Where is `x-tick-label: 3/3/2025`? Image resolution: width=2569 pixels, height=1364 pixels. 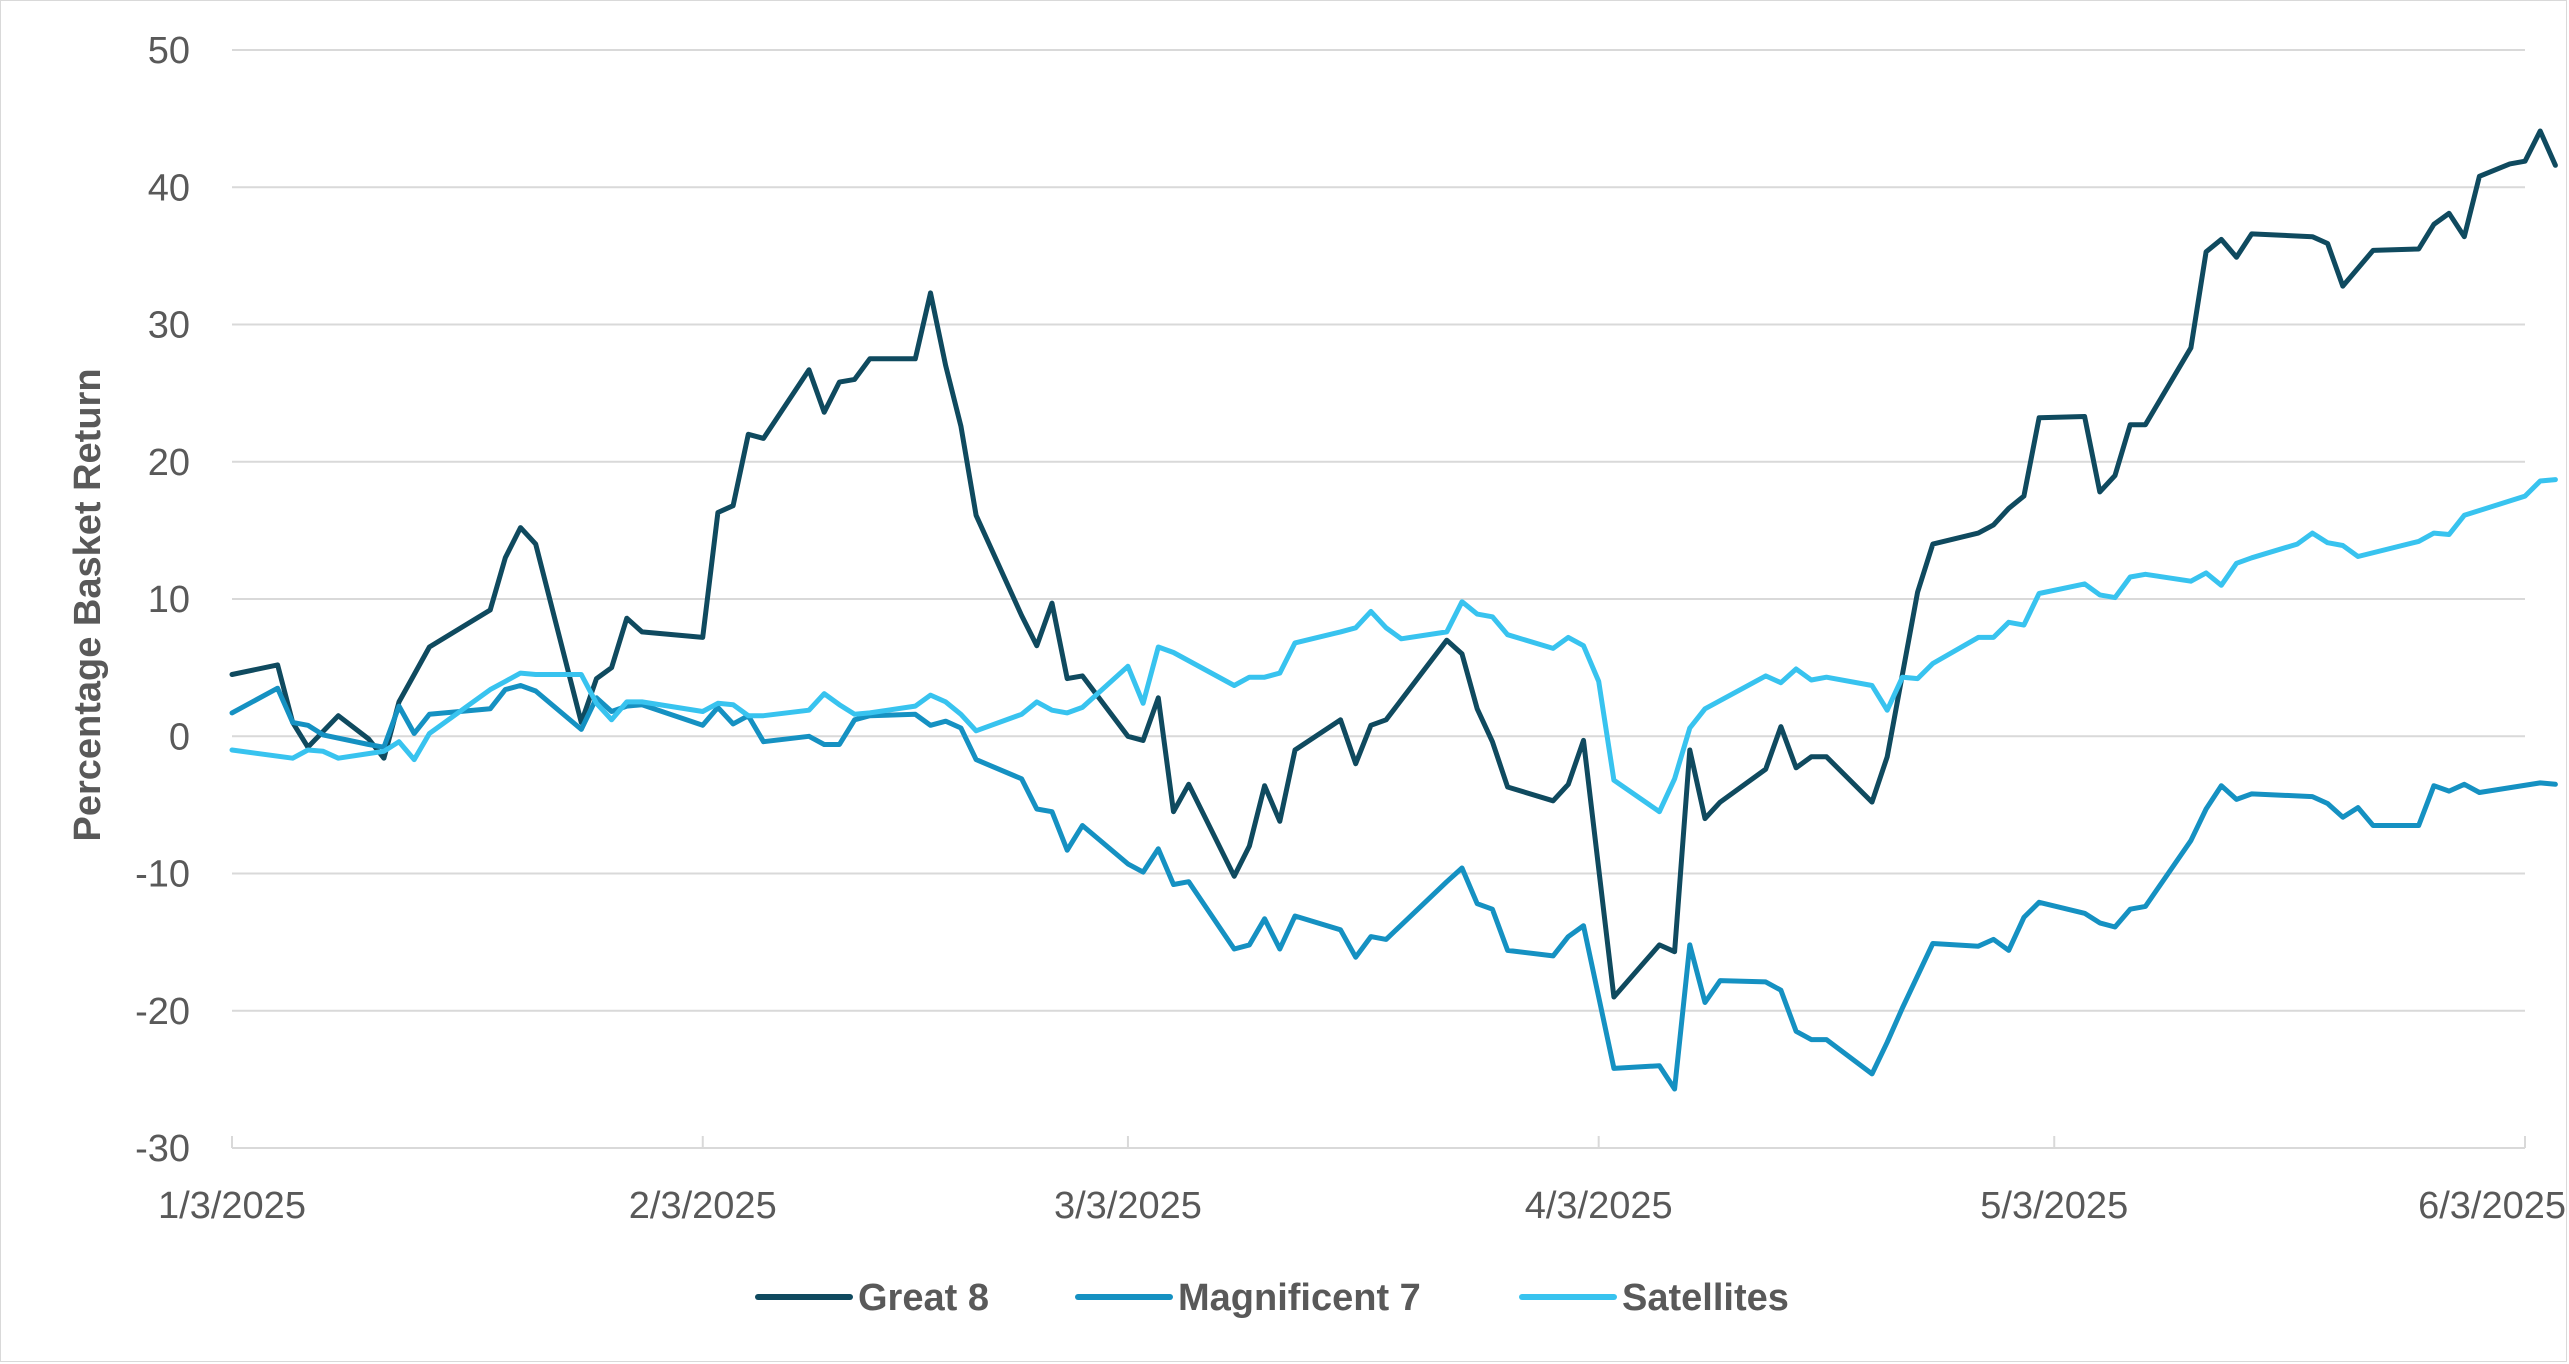
x-tick-label: 3/3/2025 is located at coordinates (1128, 1206).